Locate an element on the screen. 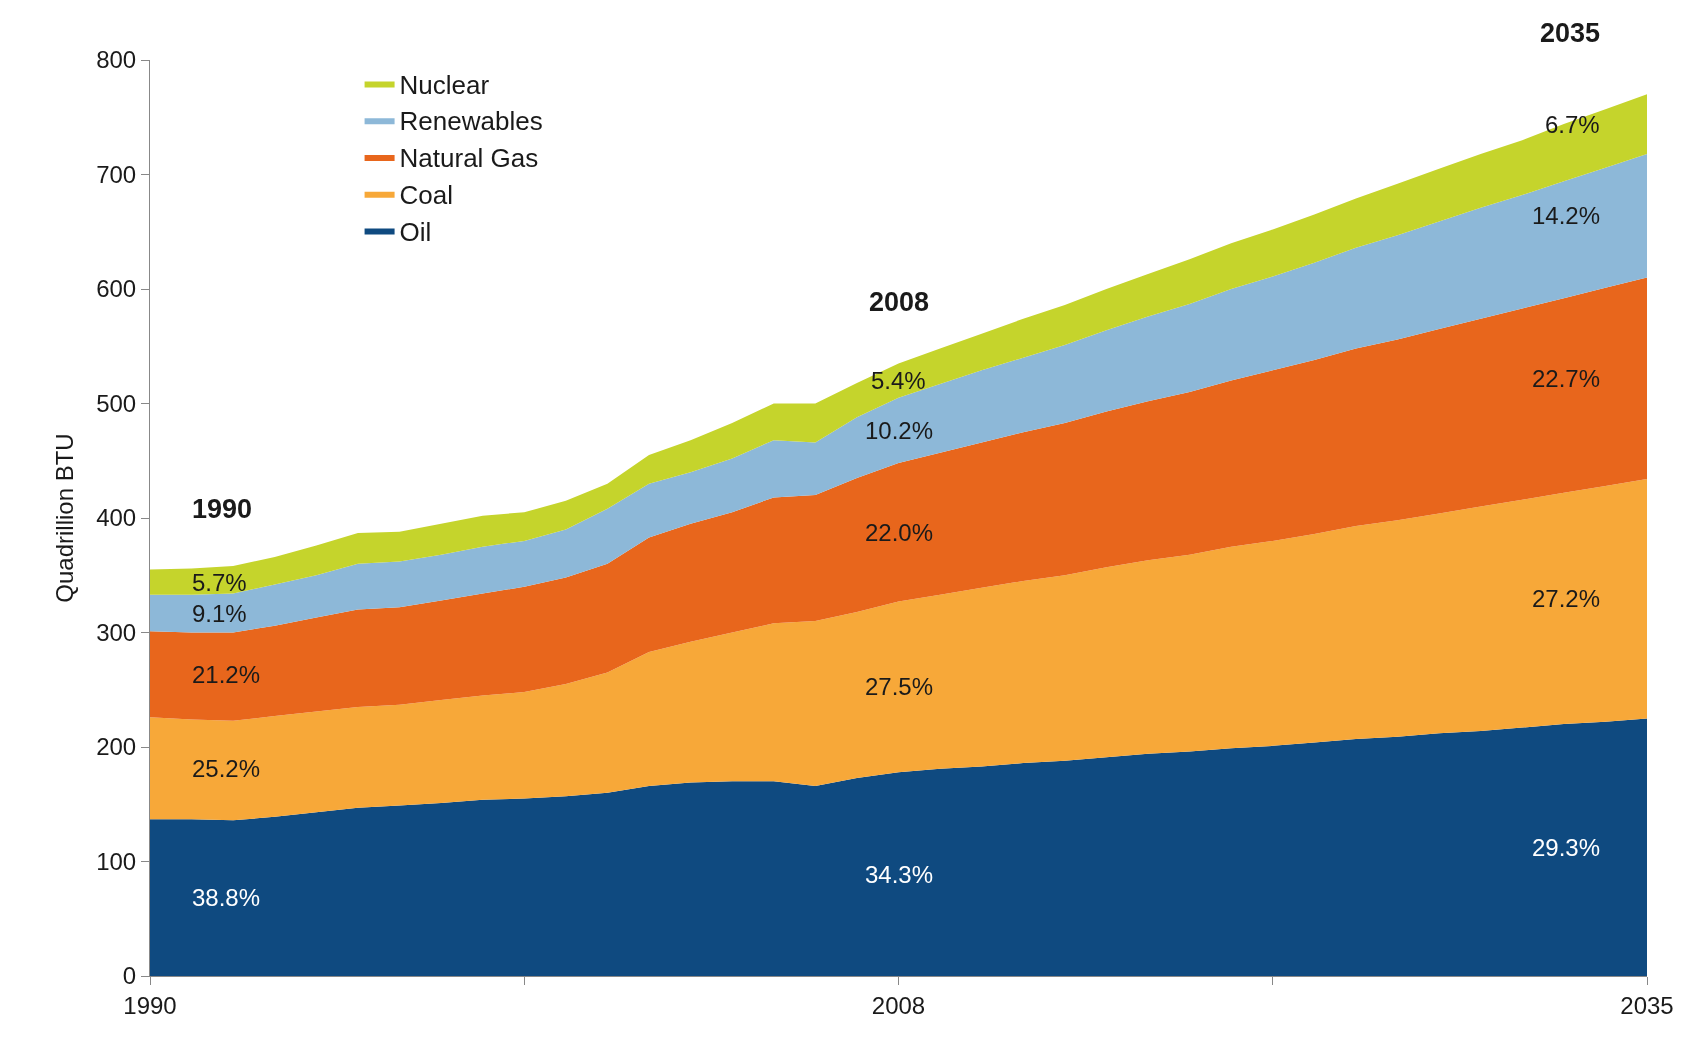  legend-label: Natural Gas is located at coordinates (469, 158).